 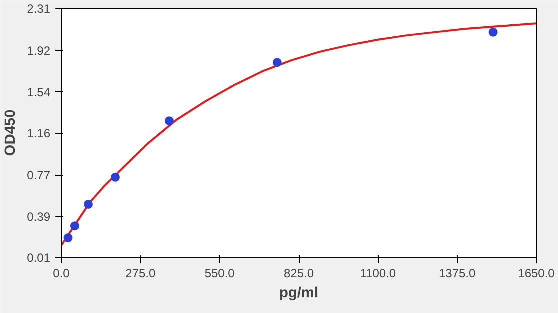 I want to click on x-tick-label: 1100.0, so click(x=378, y=273).